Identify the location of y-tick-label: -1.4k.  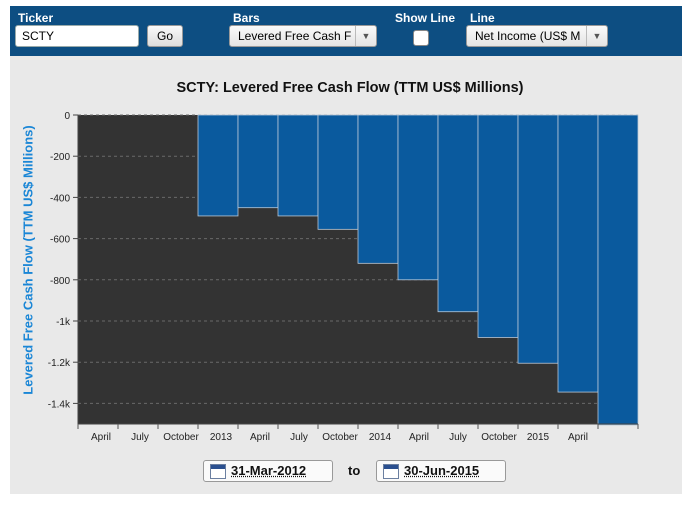
(59, 404).